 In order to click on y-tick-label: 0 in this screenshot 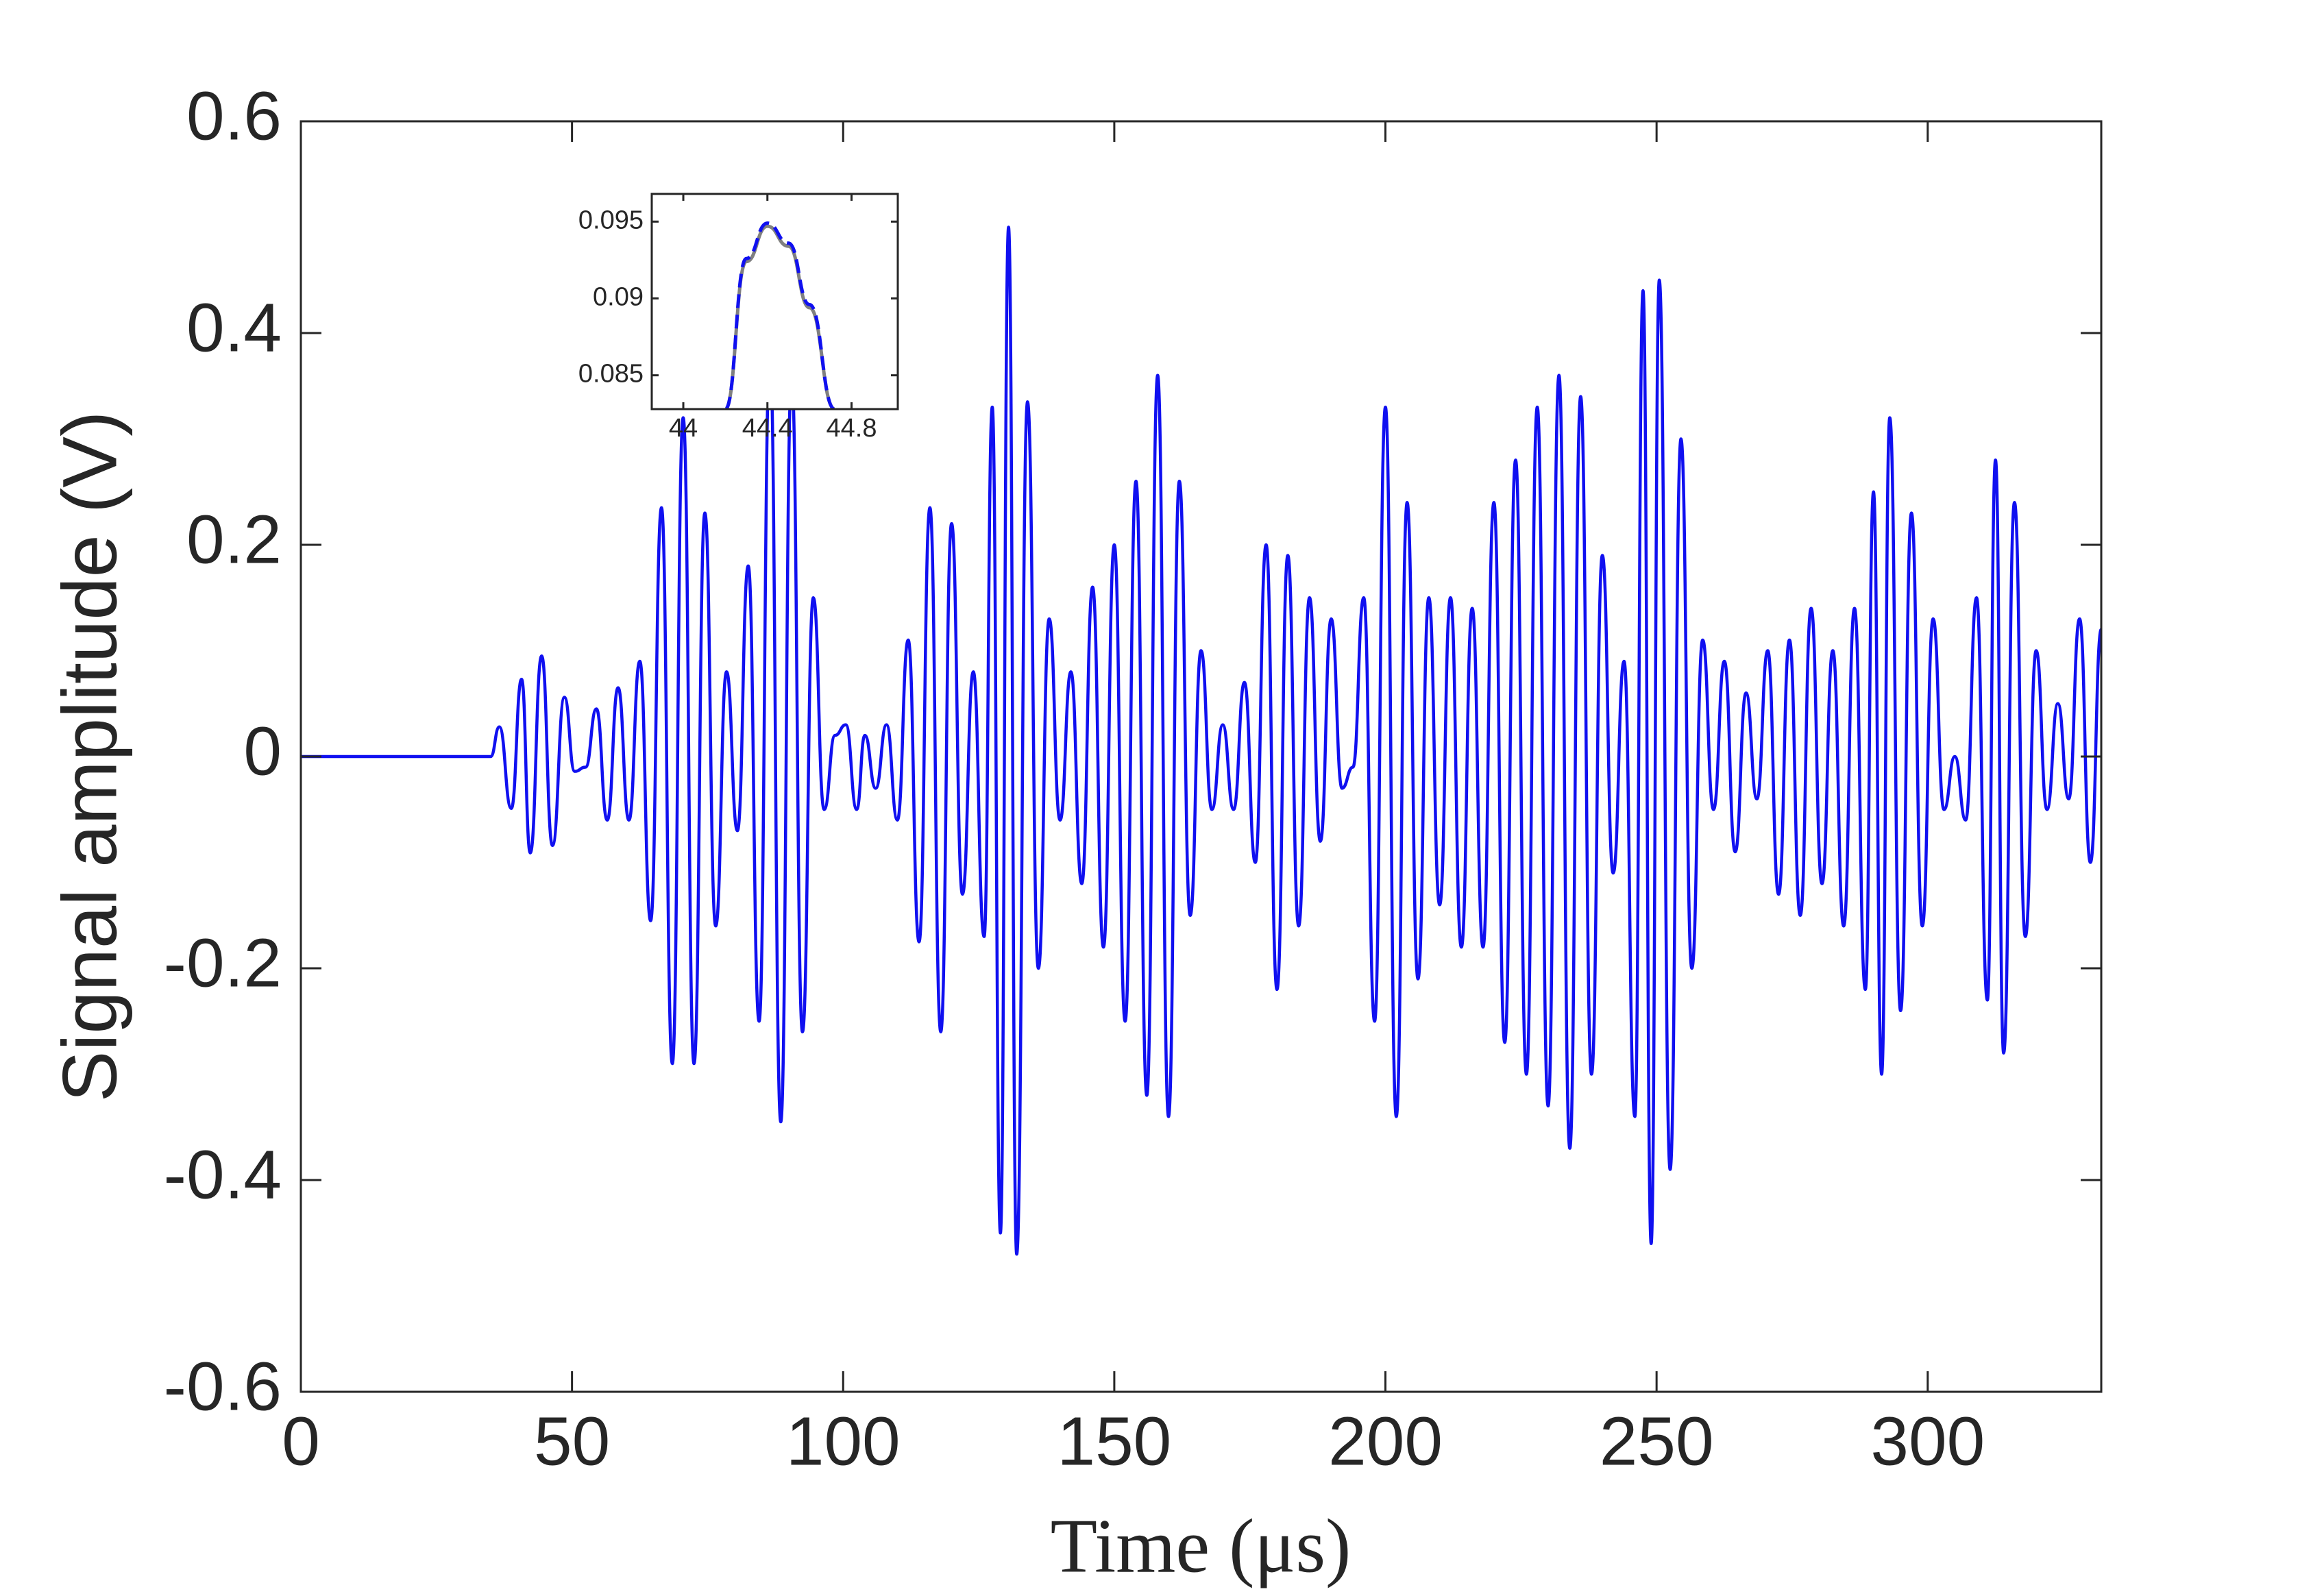, I will do `click(262, 751)`.